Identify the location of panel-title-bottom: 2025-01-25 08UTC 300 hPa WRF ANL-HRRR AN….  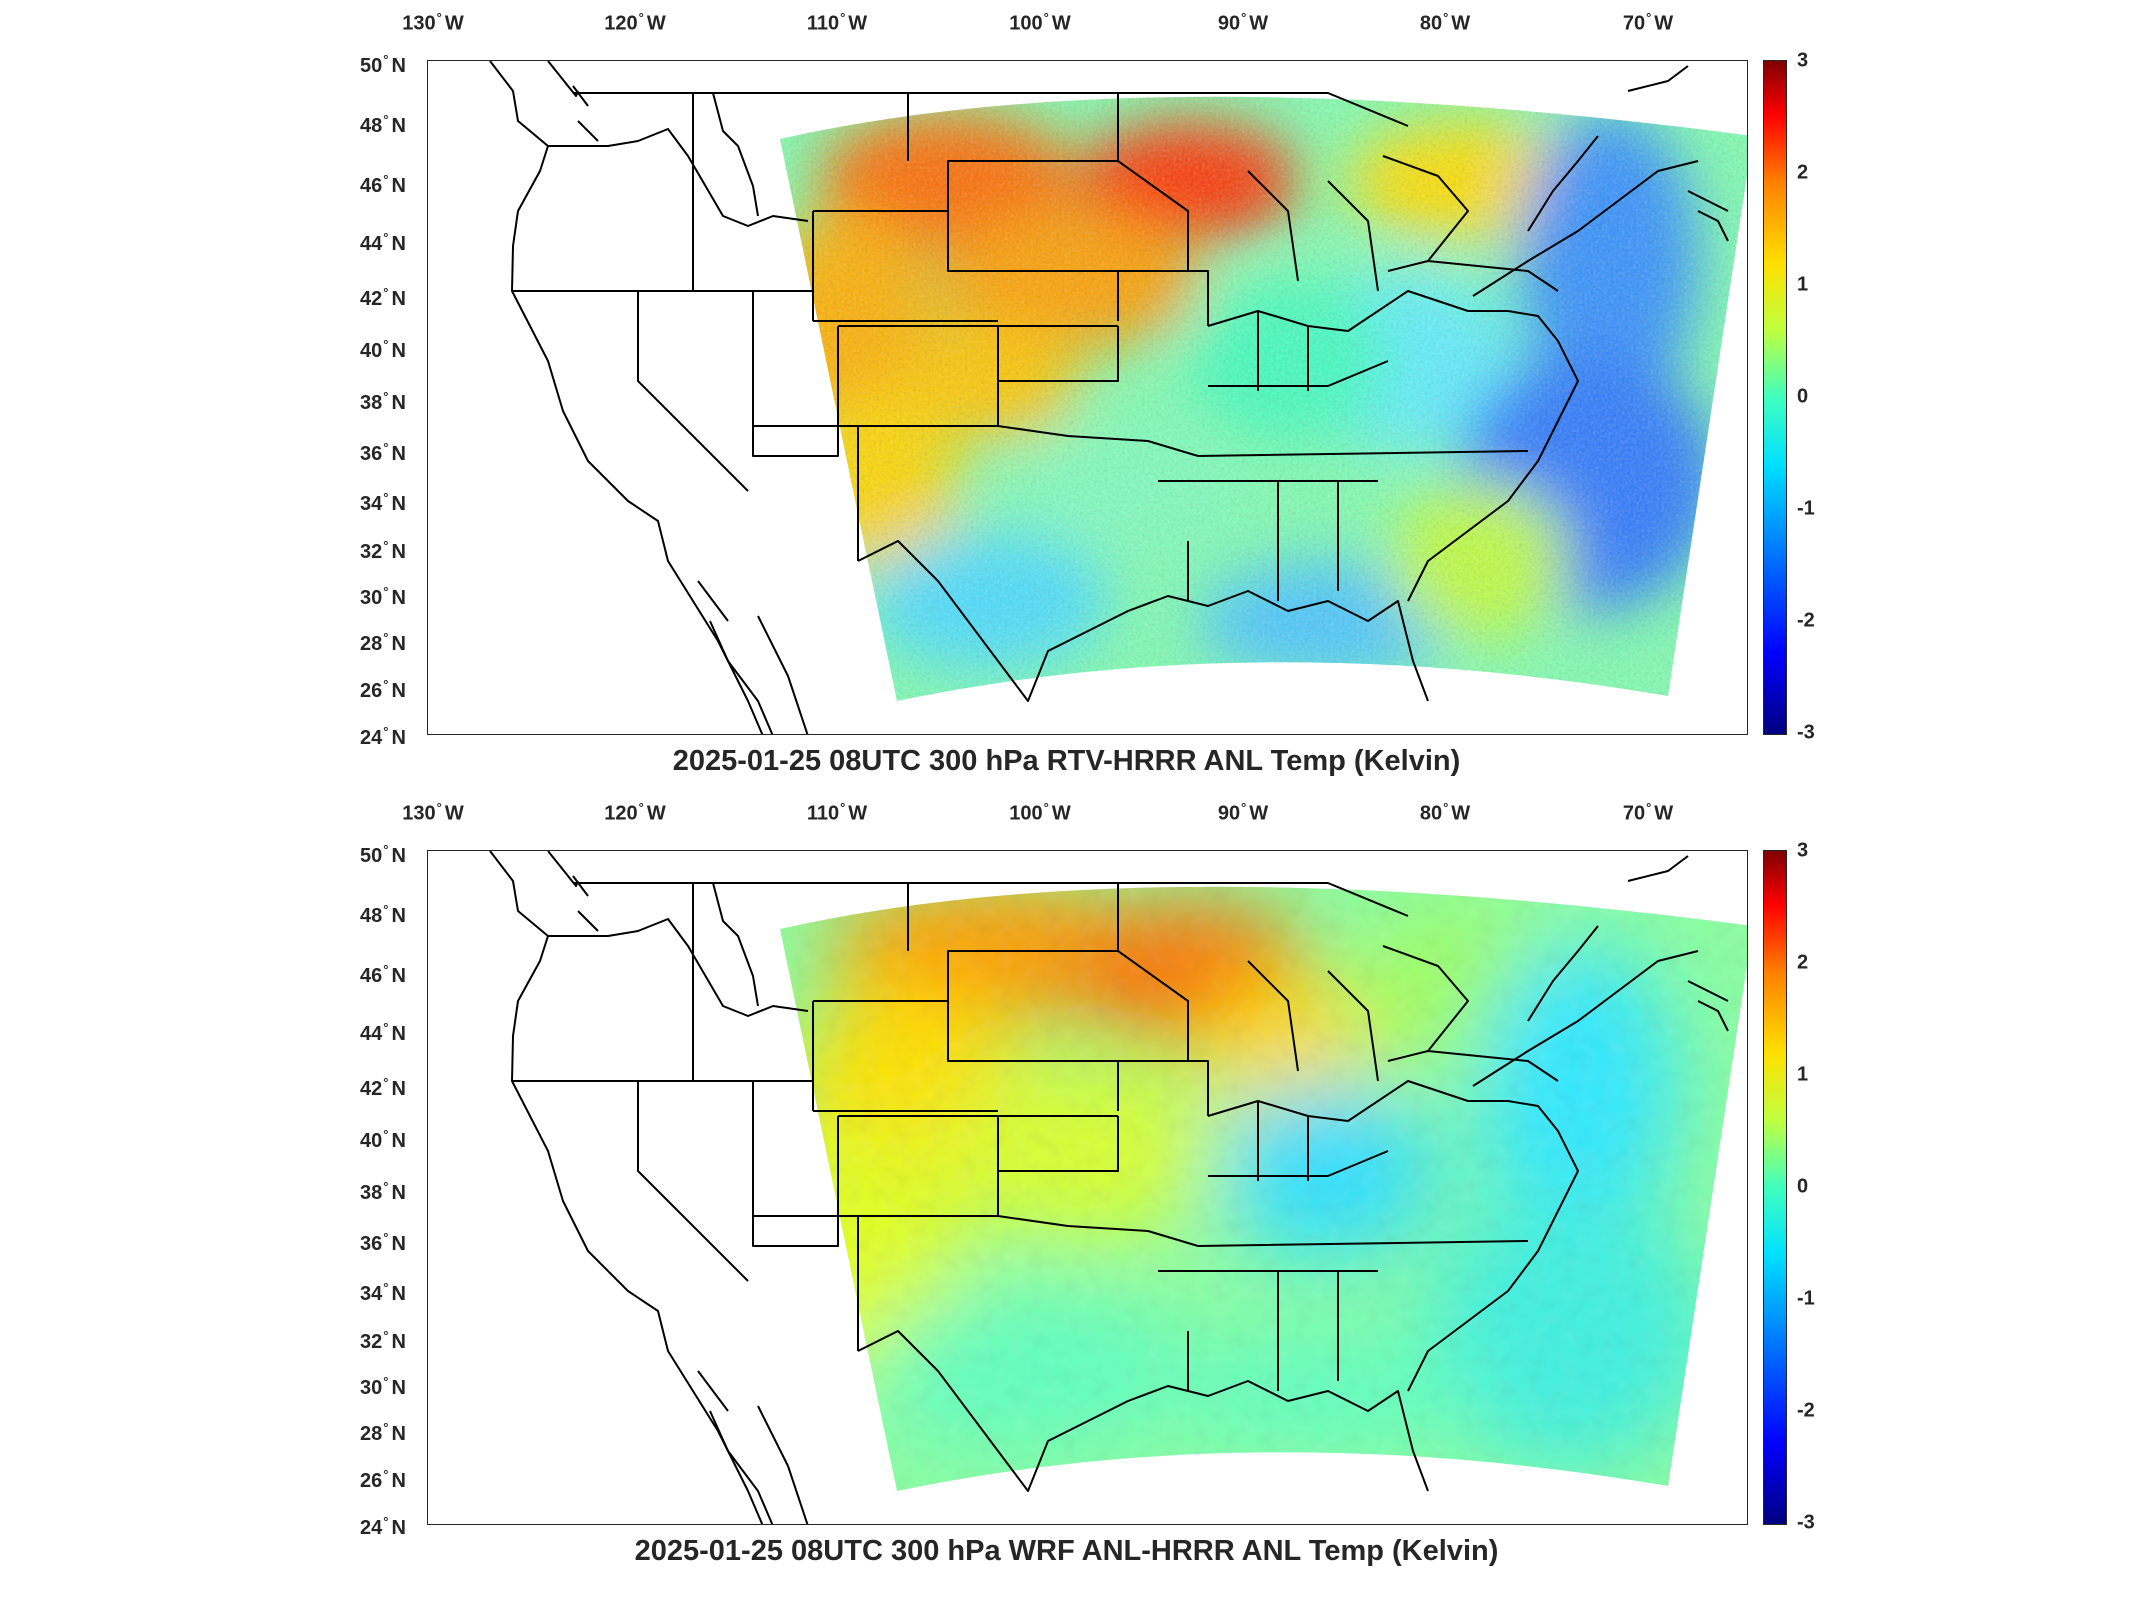
(1066, 1551).